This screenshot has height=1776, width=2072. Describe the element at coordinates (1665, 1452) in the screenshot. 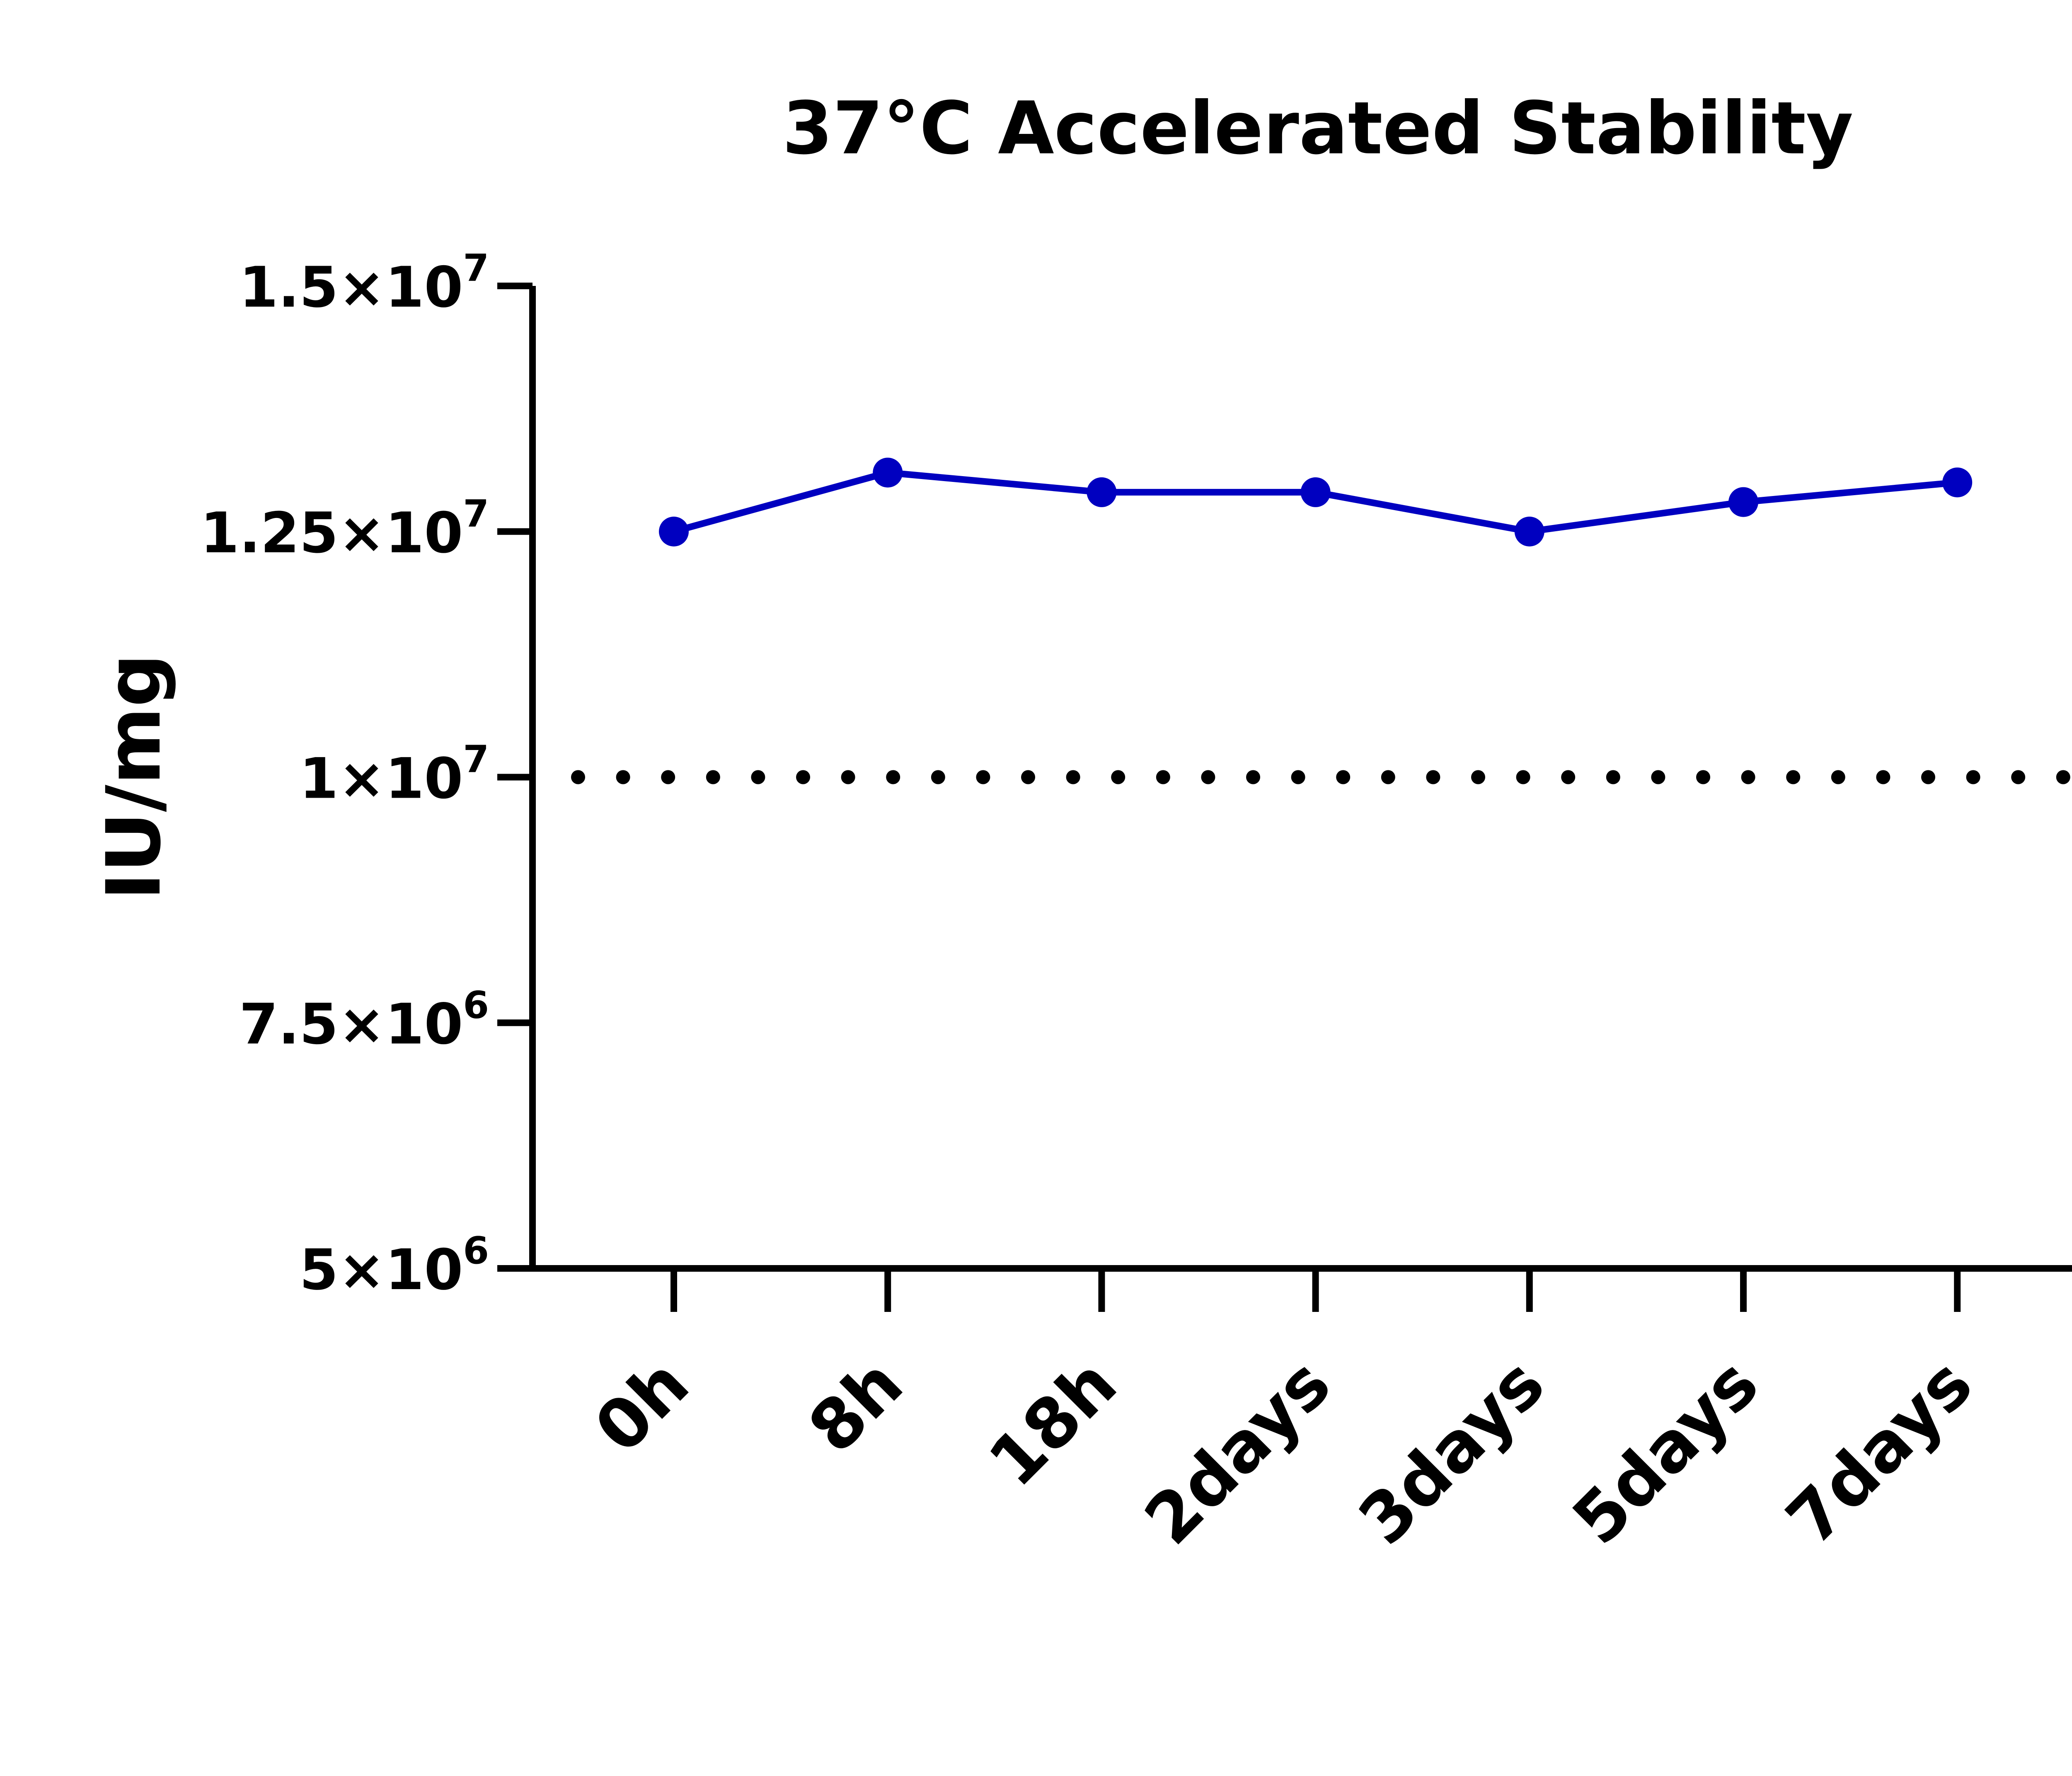

I see `x-tick-label: 5days` at that location.